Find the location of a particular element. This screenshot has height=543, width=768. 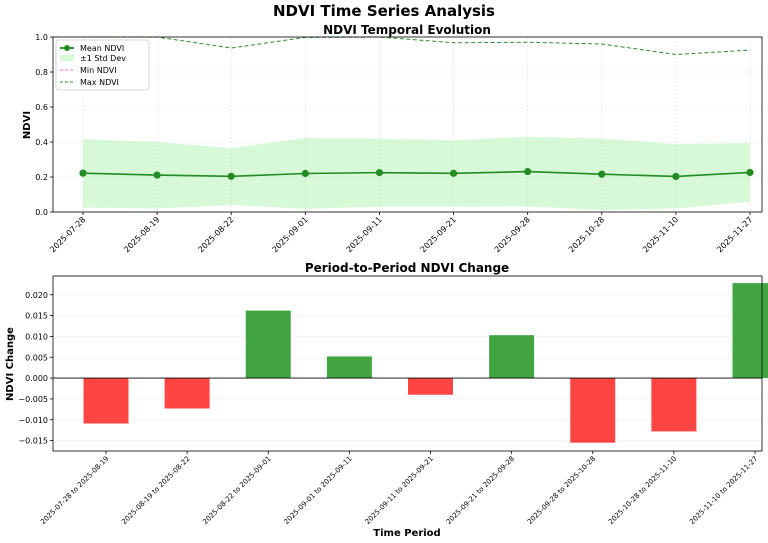

chart1-ytick-label: 1.0 is located at coordinates (41, 37).